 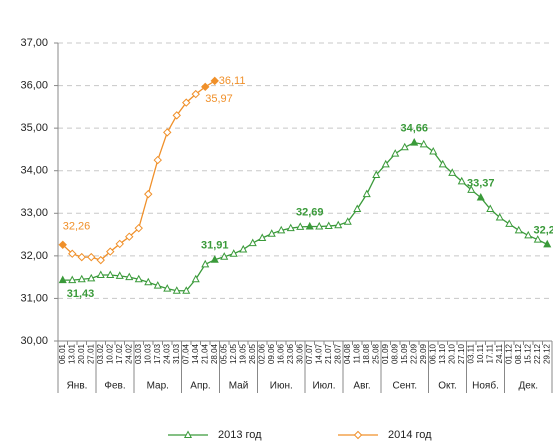 I want to click on data-label: 35,97, so click(x=219, y=99).